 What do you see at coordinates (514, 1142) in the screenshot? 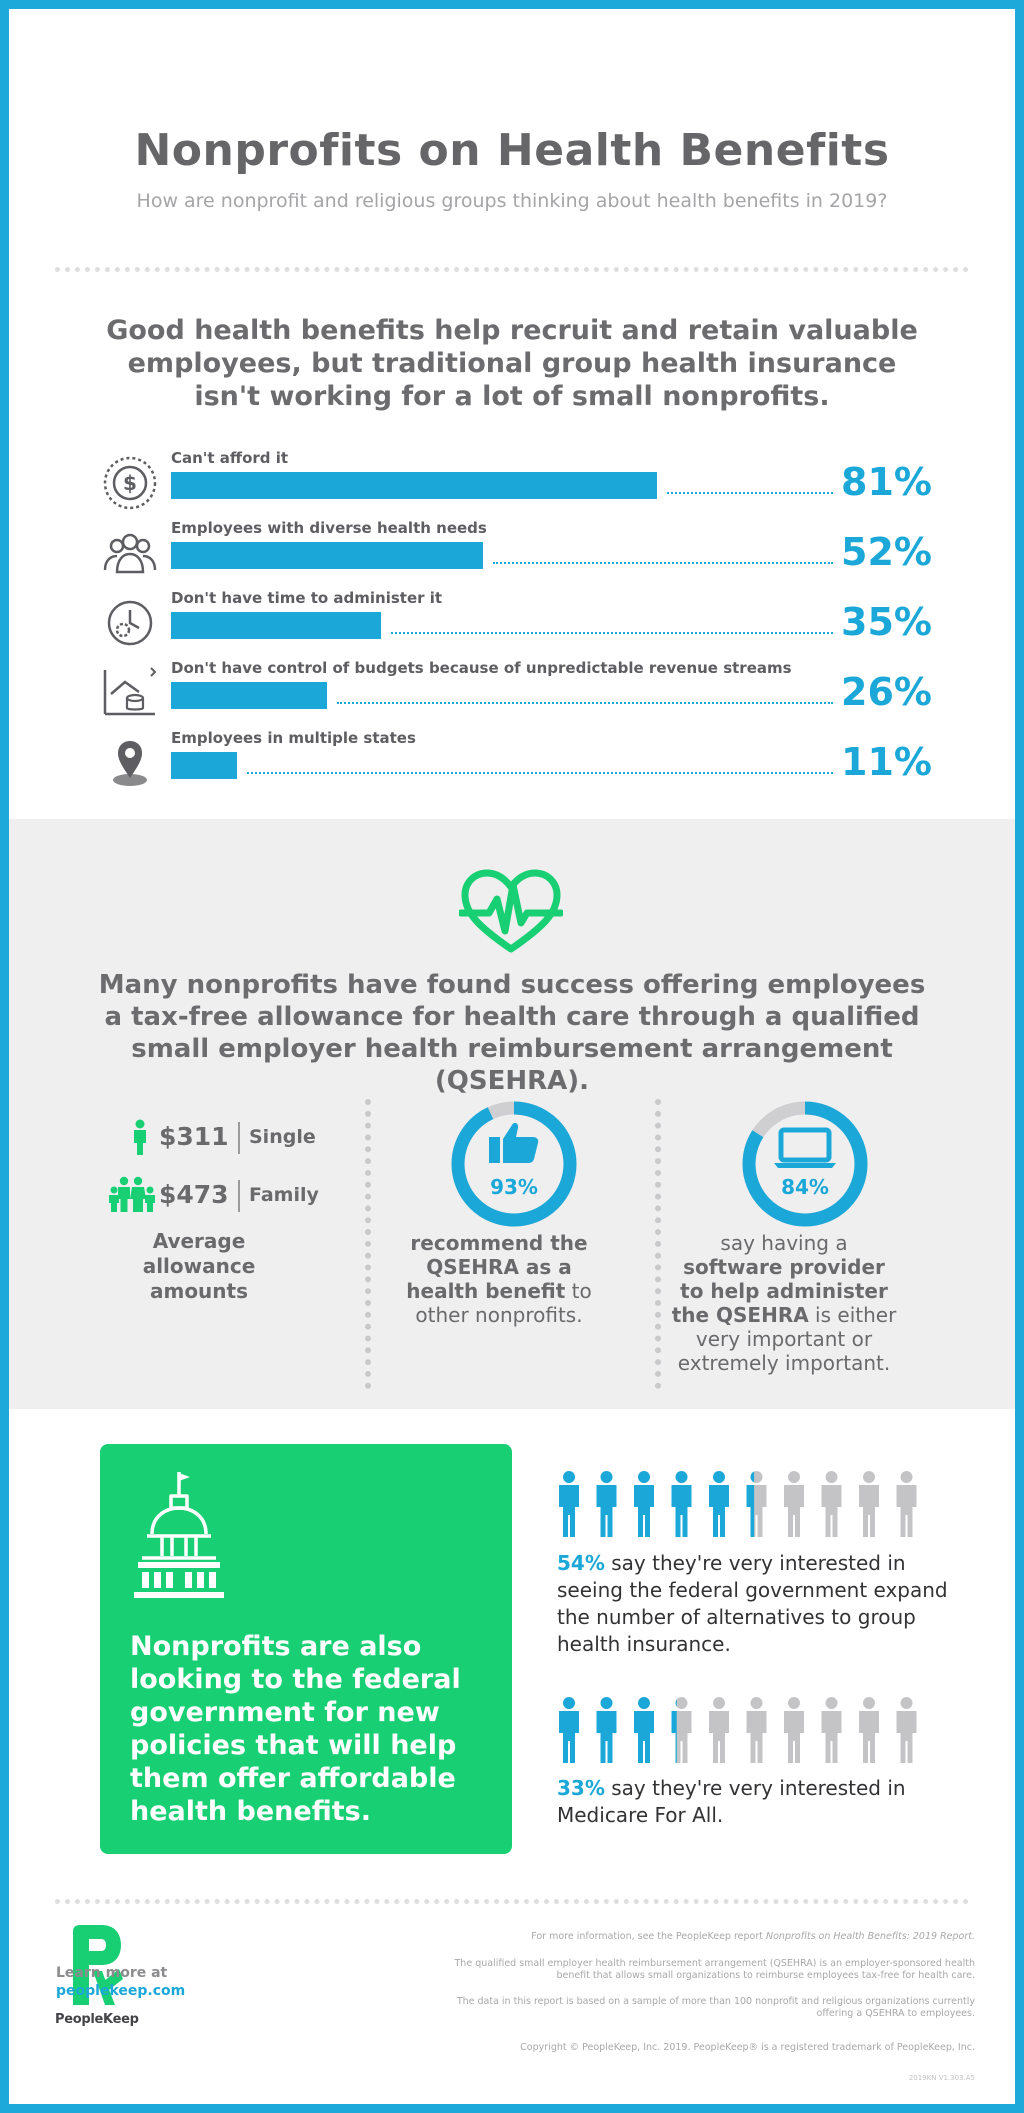
I see `thumbs-up-icon` at bounding box center [514, 1142].